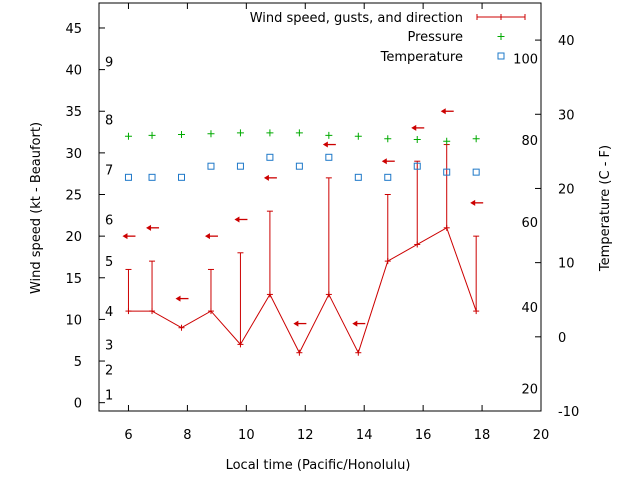 Image resolution: width=640 pixels, height=480 pixels. What do you see at coordinates (109, 395) in the screenshot?
I see `beaufort-label: 1` at bounding box center [109, 395].